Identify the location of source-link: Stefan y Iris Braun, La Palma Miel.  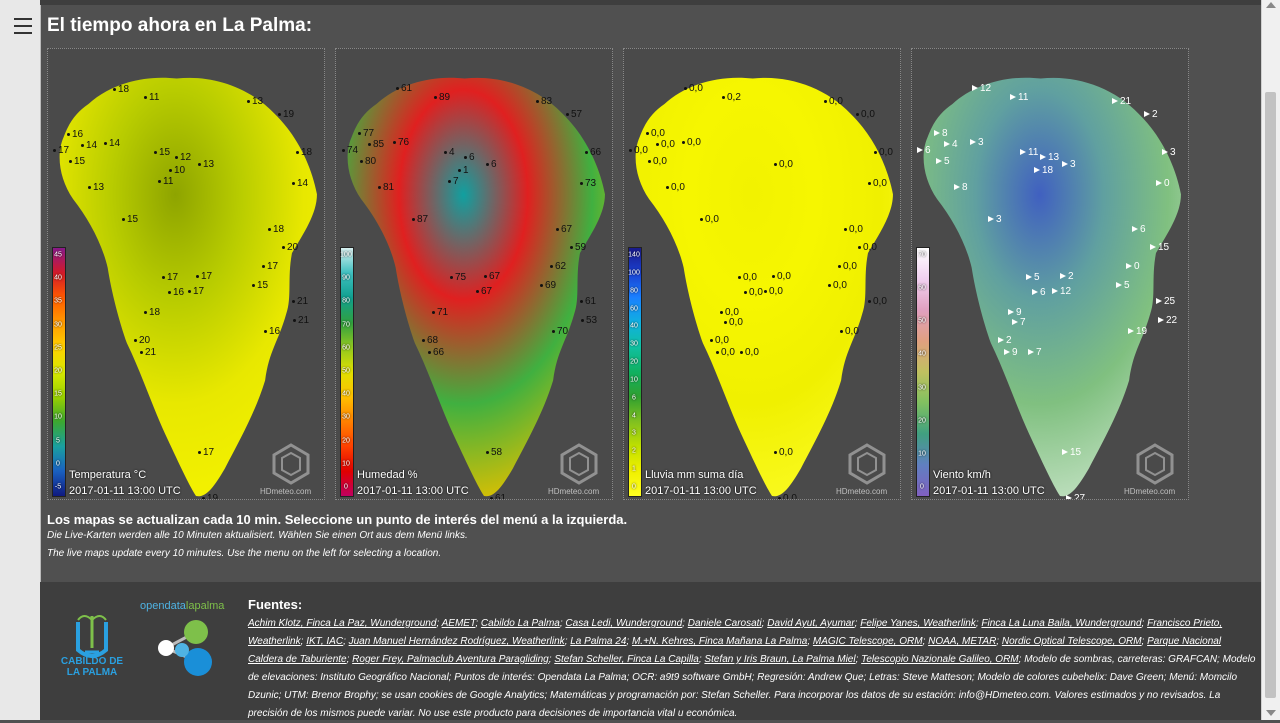
(780, 659).